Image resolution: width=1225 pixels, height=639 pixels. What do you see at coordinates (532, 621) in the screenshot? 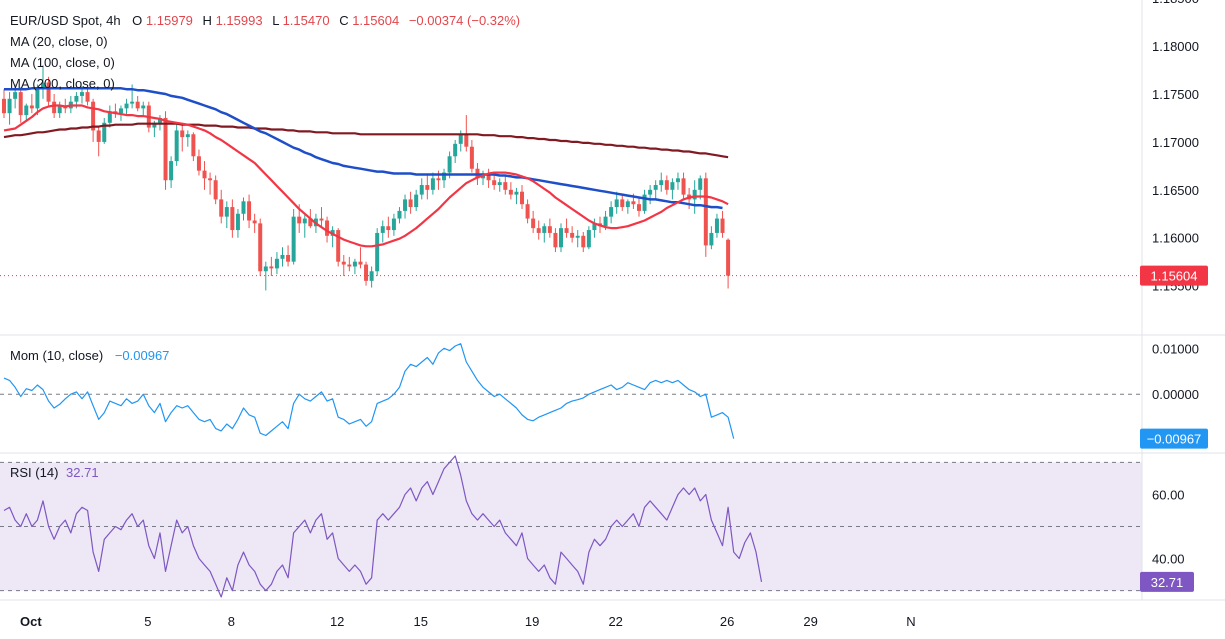
I see `time-tick-label: 19` at bounding box center [532, 621].